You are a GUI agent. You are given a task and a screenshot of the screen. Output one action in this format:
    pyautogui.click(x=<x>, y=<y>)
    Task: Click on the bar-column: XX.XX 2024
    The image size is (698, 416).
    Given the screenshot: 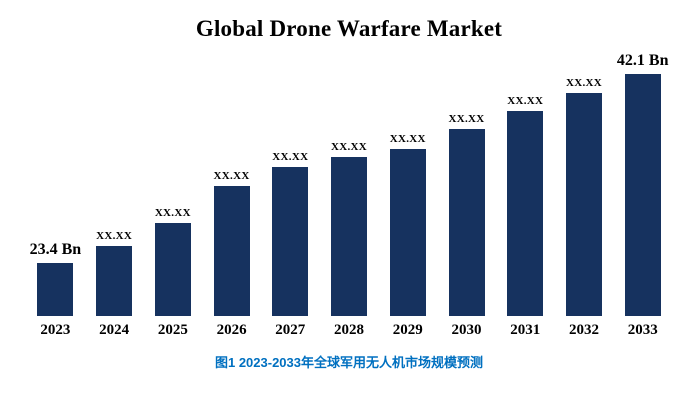 What is the action you would take?
    pyautogui.click(x=114, y=198)
    